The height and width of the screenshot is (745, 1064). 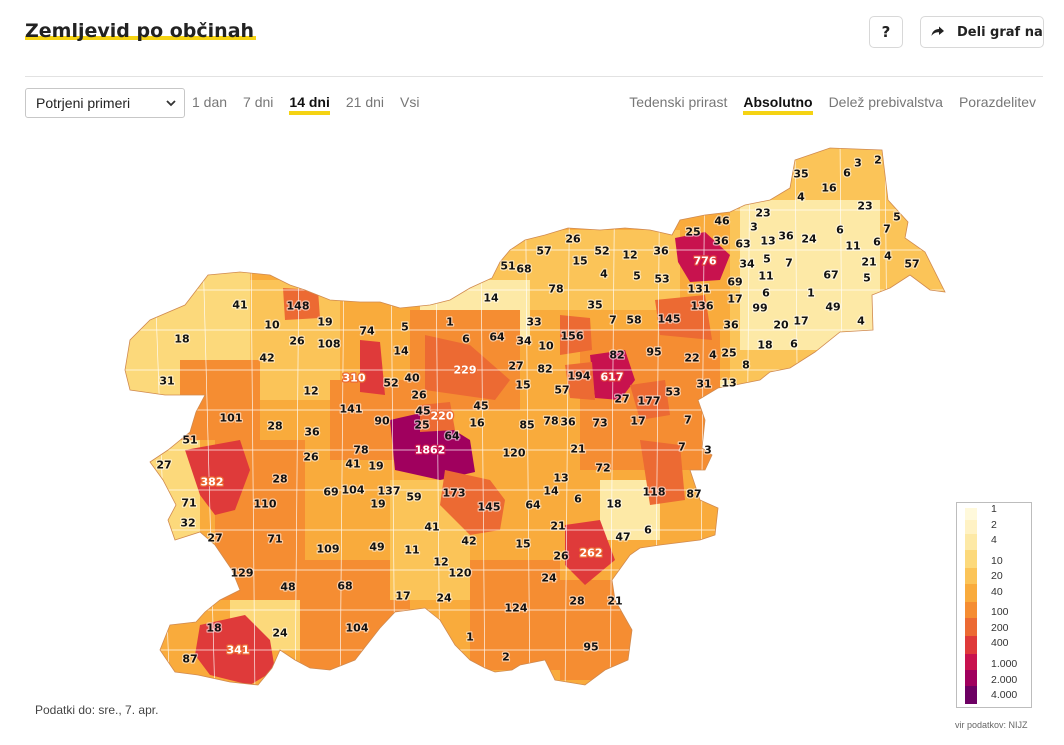 I want to click on municipality-value: 59, so click(x=413, y=497).